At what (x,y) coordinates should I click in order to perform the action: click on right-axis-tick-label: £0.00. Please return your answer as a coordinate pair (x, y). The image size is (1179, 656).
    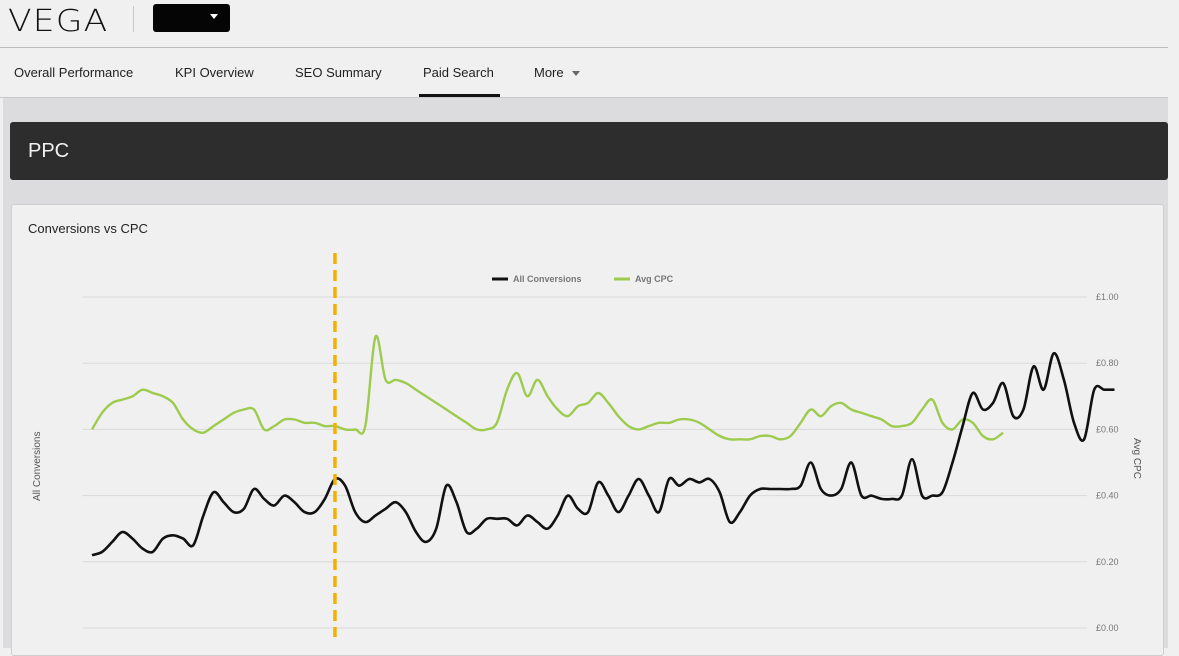
    Looking at the image, I should click on (1107, 628).